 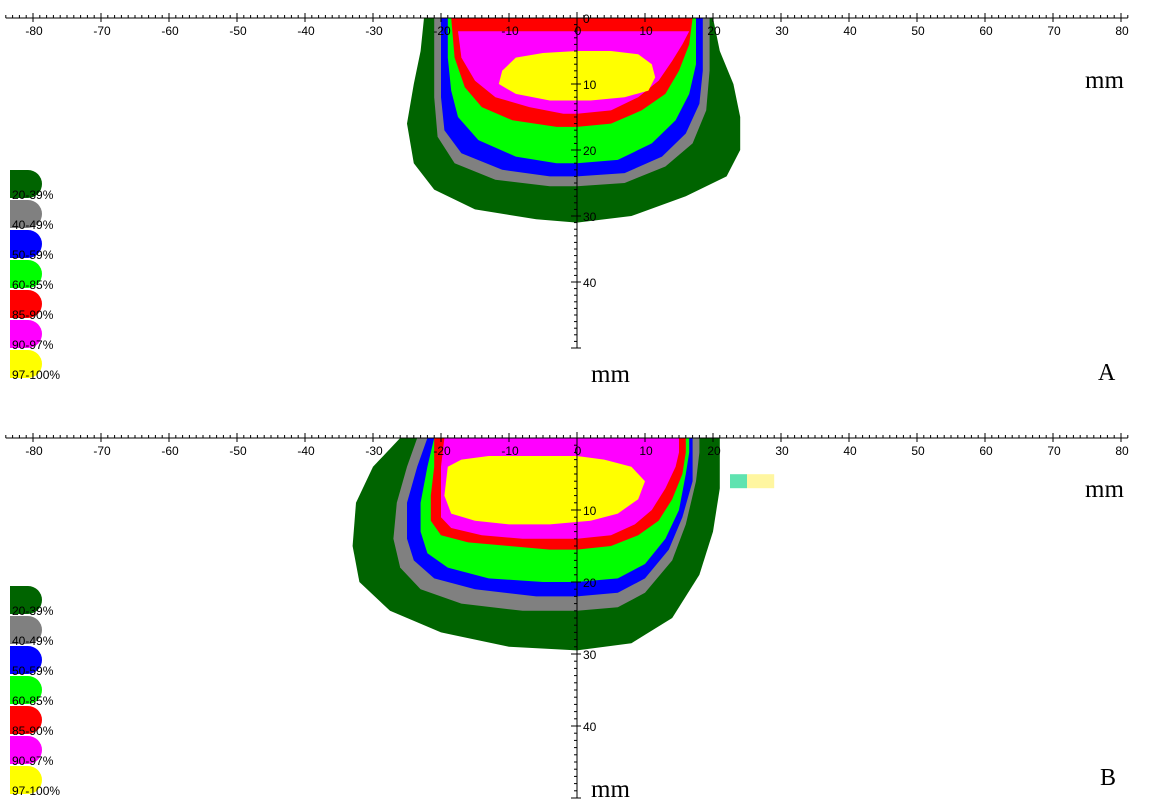 What do you see at coordinates (544, 490) in the screenshot?
I see `isodose-region-97-100pct` at bounding box center [544, 490].